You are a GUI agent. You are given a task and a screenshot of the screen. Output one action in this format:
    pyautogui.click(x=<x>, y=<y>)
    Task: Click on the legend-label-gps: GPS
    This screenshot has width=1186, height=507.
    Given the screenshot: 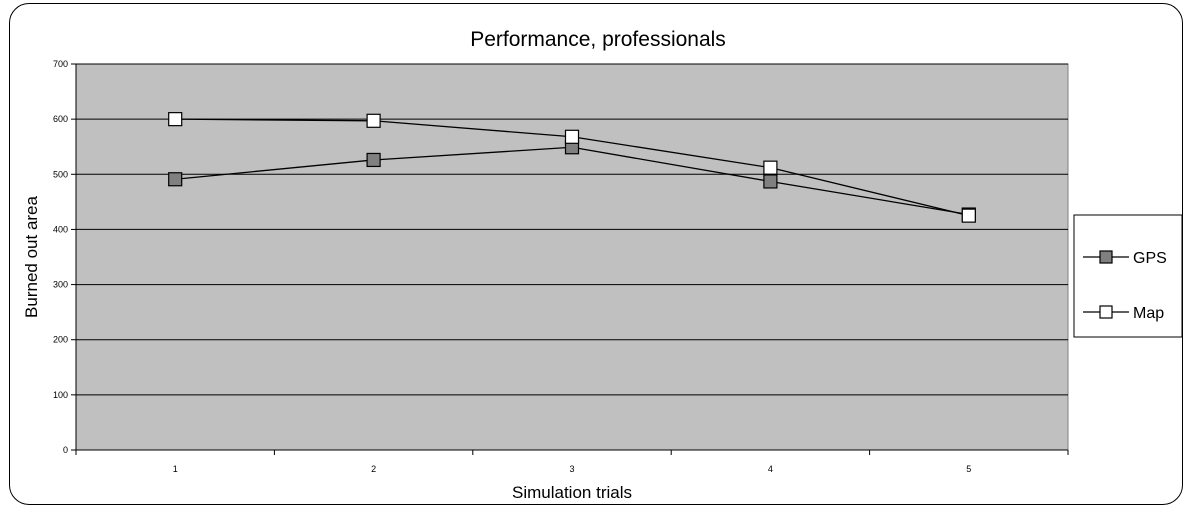 What is the action you would take?
    pyautogui.click(x=1150, y=258)
    